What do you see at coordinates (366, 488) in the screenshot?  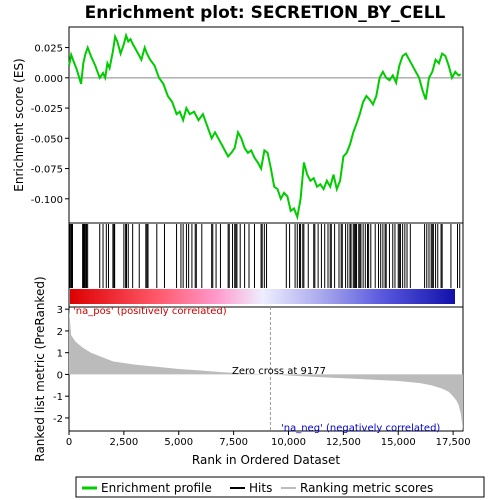 I see `legend-metric-label: Ranking metric scores` at bounding box center [366, 488].